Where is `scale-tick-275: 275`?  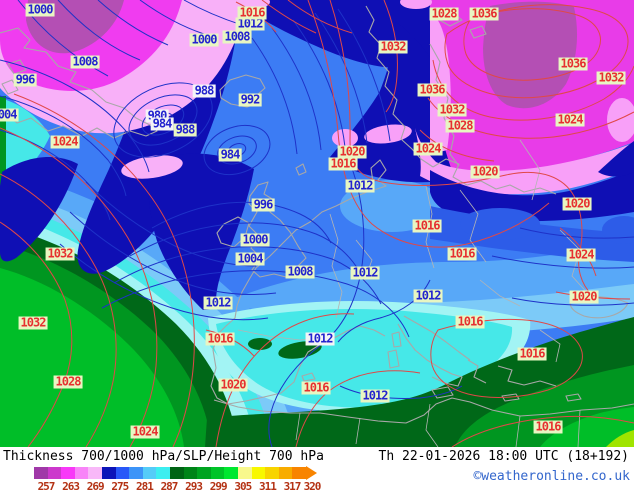 scale-tick-275: 275 is located at coordinates (120, 485).